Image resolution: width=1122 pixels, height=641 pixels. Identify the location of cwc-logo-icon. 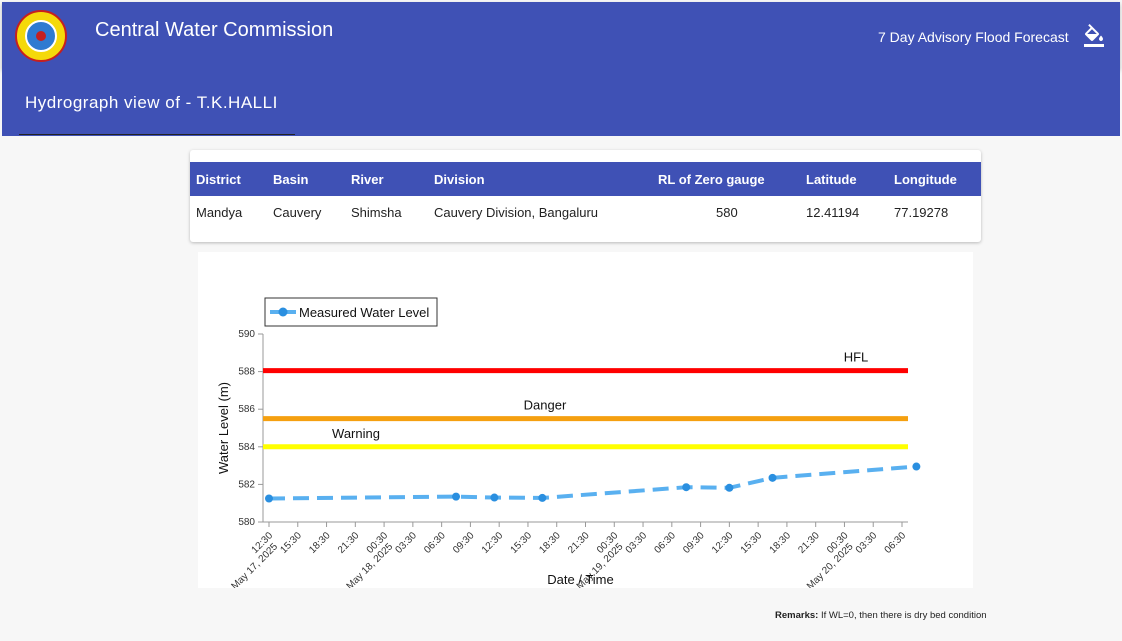
(41, 36).